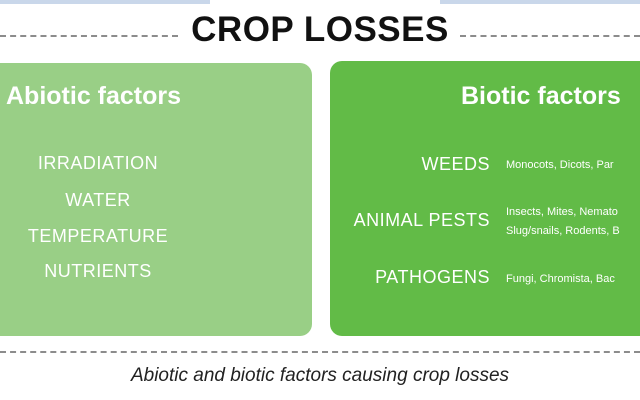  What do you see at coordinates (320, 352) in the screenshot?
I see `caption-dashed-line` at bounding box center [320, 352].